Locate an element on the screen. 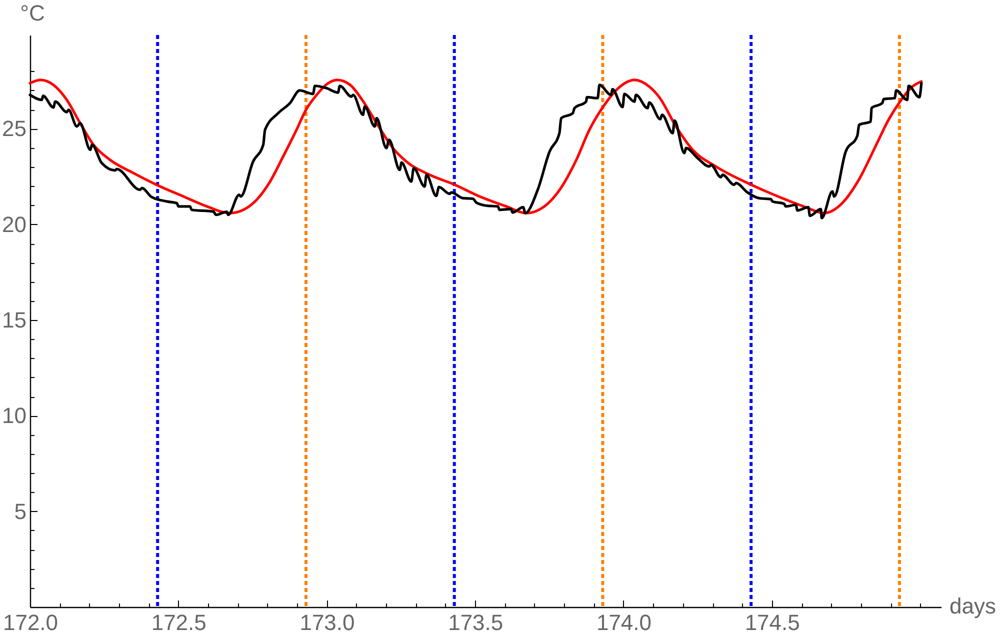 The height and width of the screenshot is (638, 1000). x-tick-label: 172.5 is located at coordinates (178, 622).